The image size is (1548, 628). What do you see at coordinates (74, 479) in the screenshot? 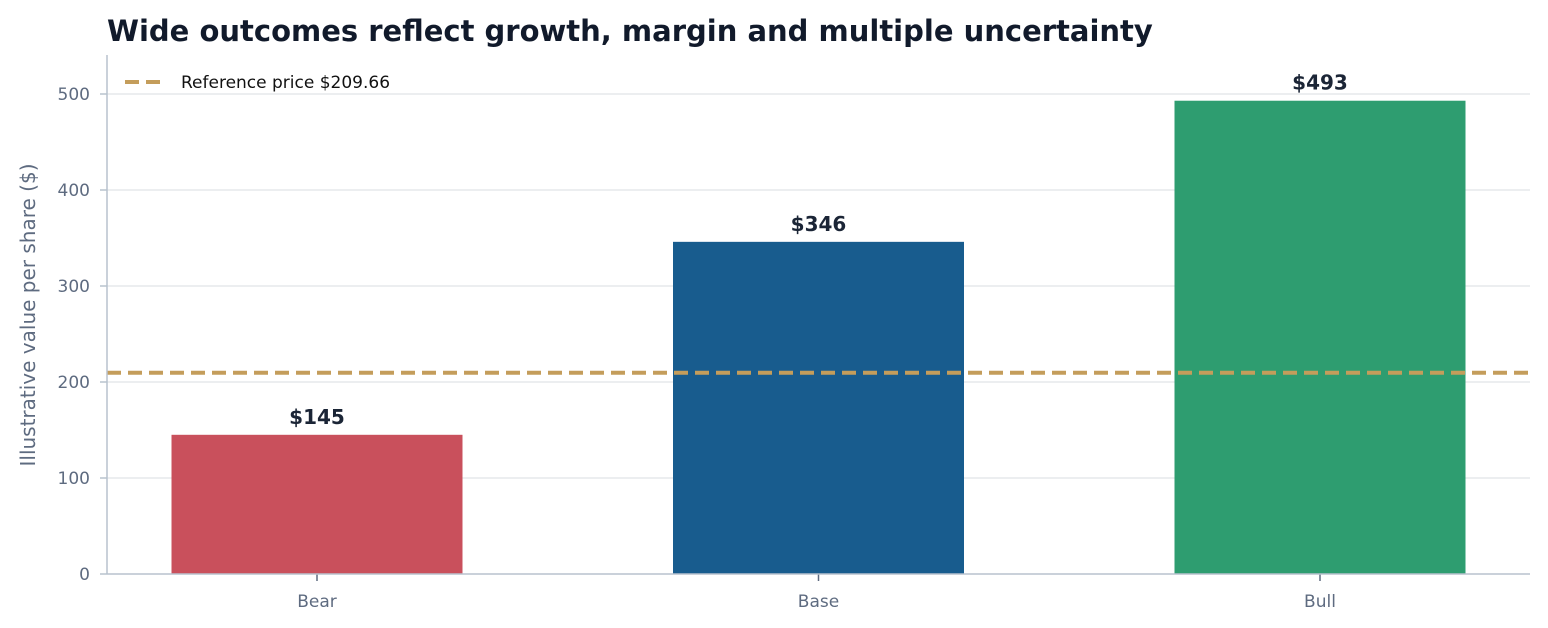
I see `y-tick-label-100: 100` at bounding box center [74, 479].